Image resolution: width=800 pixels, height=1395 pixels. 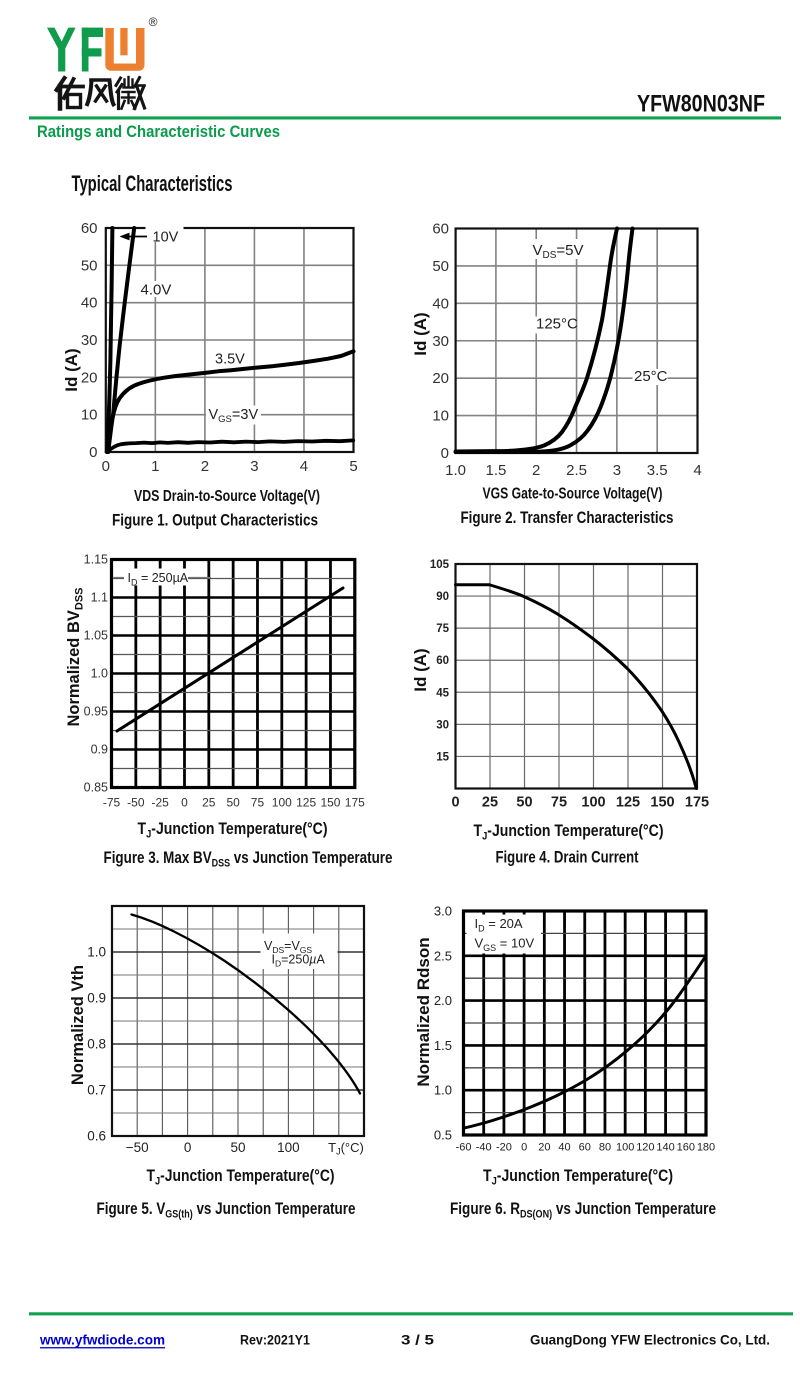 I want to click on svg-text: VDS=5V, so click(x=558, y=251).